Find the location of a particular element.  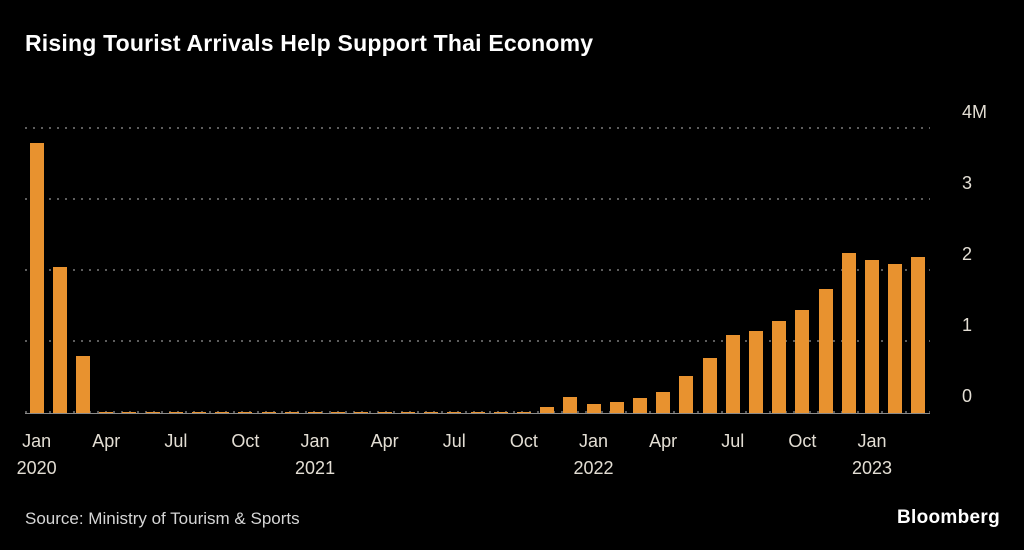

source-note: Source: Ministry of Tourism & Sports is located at coordinates (162, 518).